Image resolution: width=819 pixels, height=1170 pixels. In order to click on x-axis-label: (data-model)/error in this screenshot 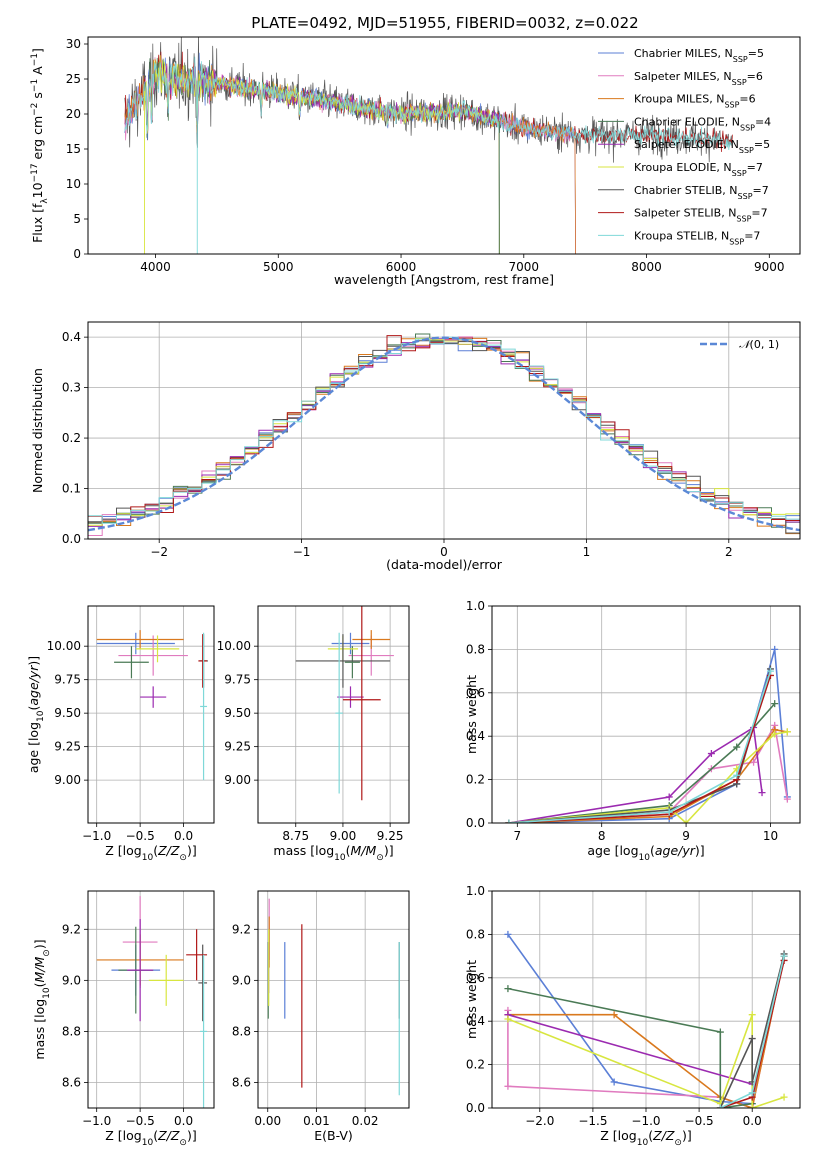, I will do `click(444, 564)`.